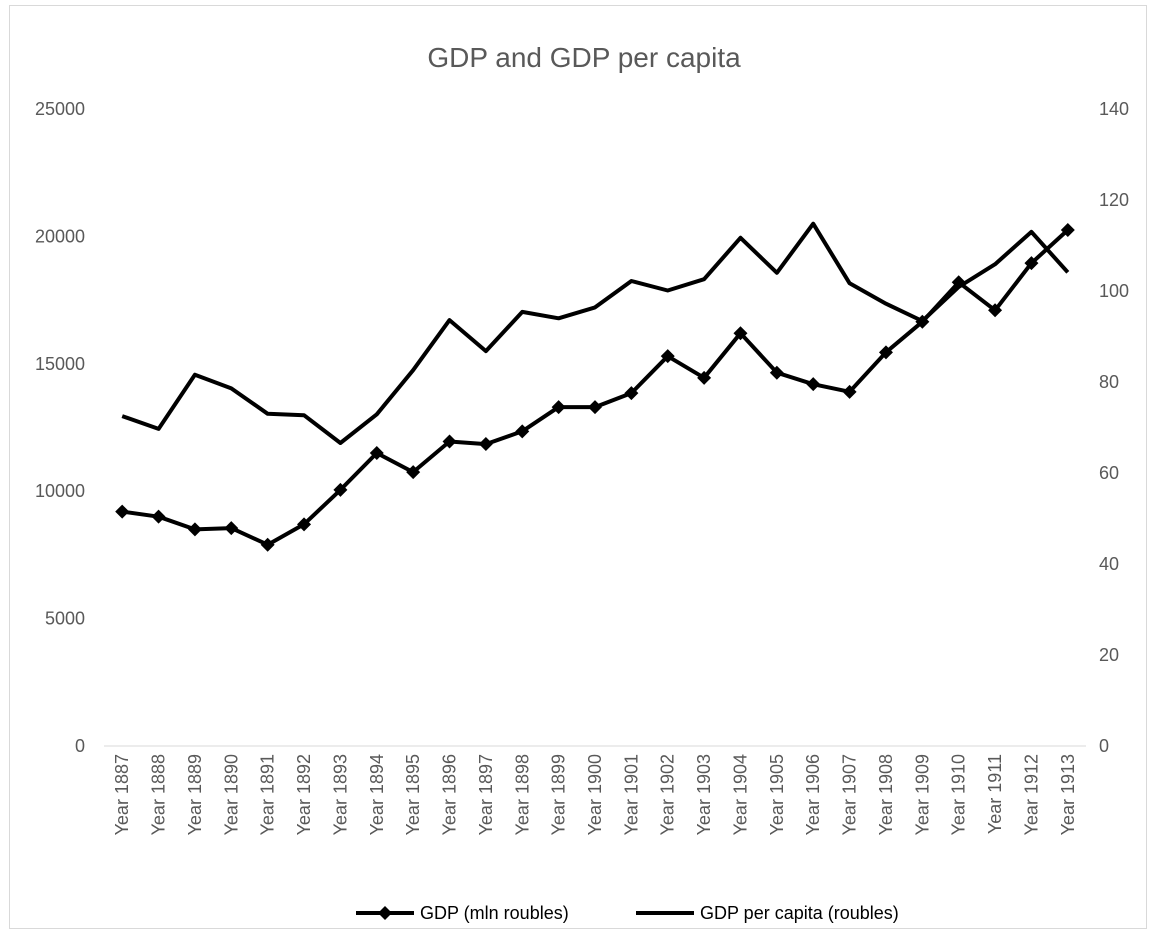 This screenshot has width=1150, height=932. Describe the element at coordinates (486, 794) in the screenshot. I see `x-tick-label: Year 1897` at that location.